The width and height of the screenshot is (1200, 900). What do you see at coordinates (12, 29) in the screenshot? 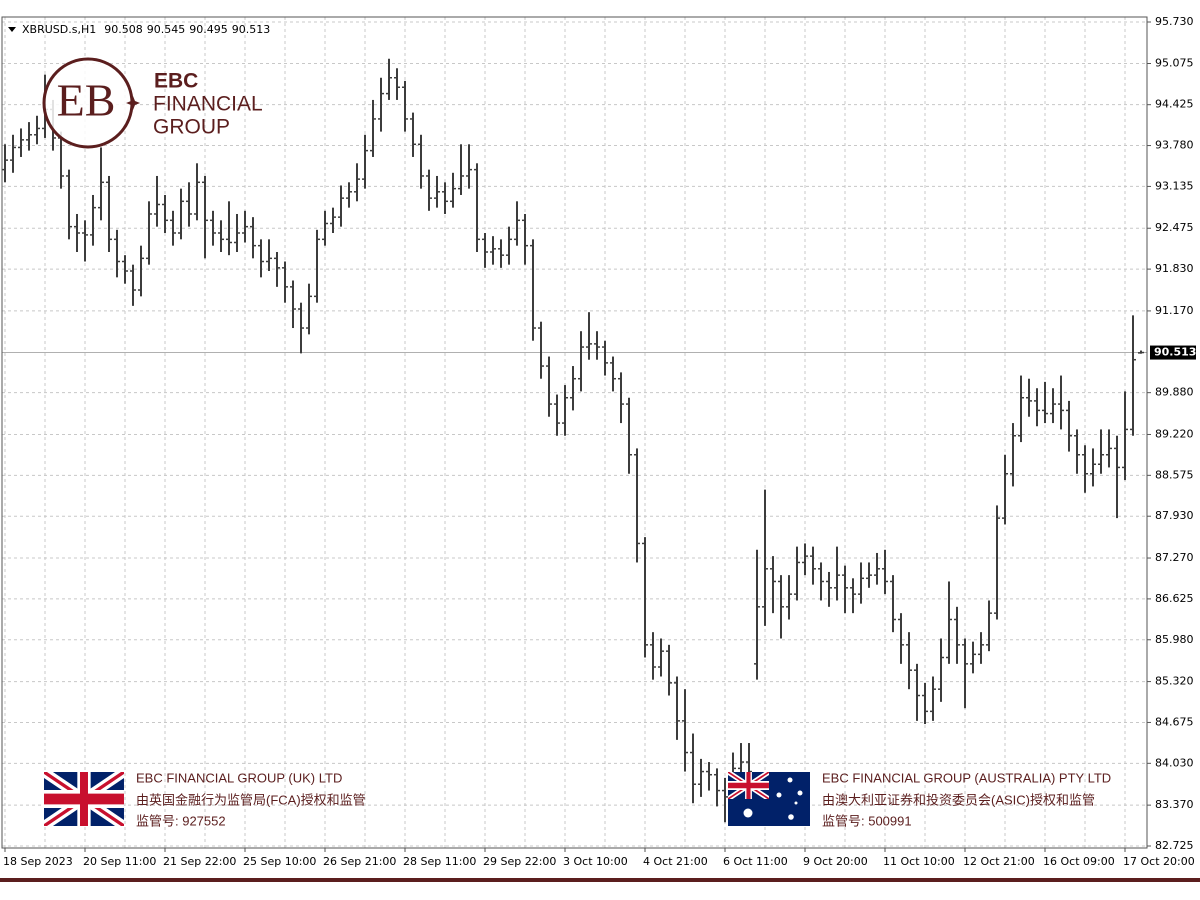
I see `menu-arrow` at bounding box center [12, 29].